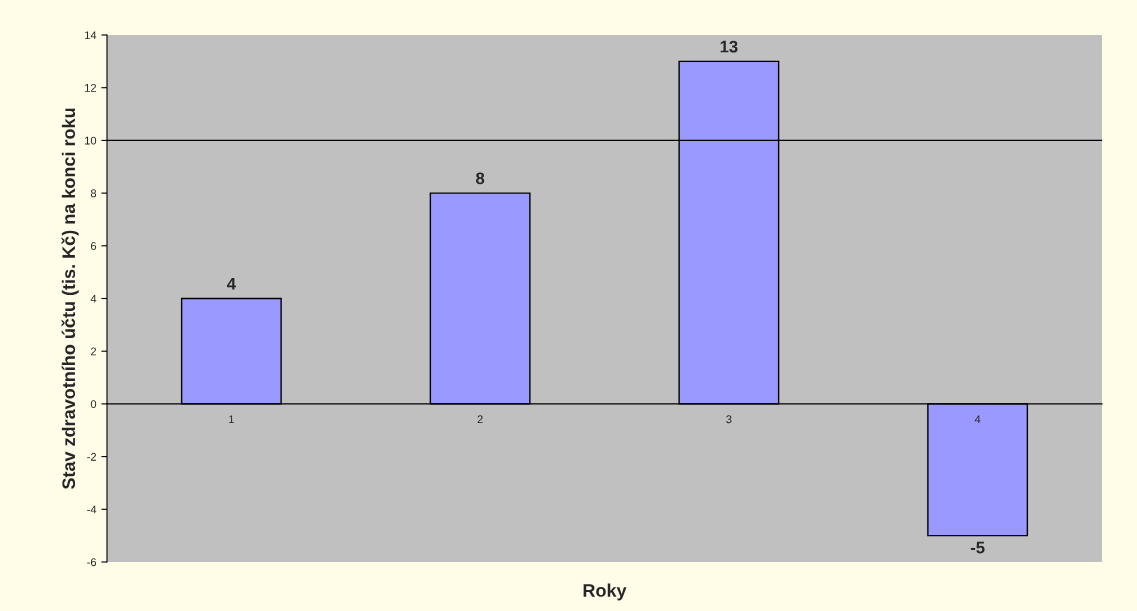  Describe the element at coordinates (93, 404) in the screenshot. I see `y-tick-label: 0` at that location.